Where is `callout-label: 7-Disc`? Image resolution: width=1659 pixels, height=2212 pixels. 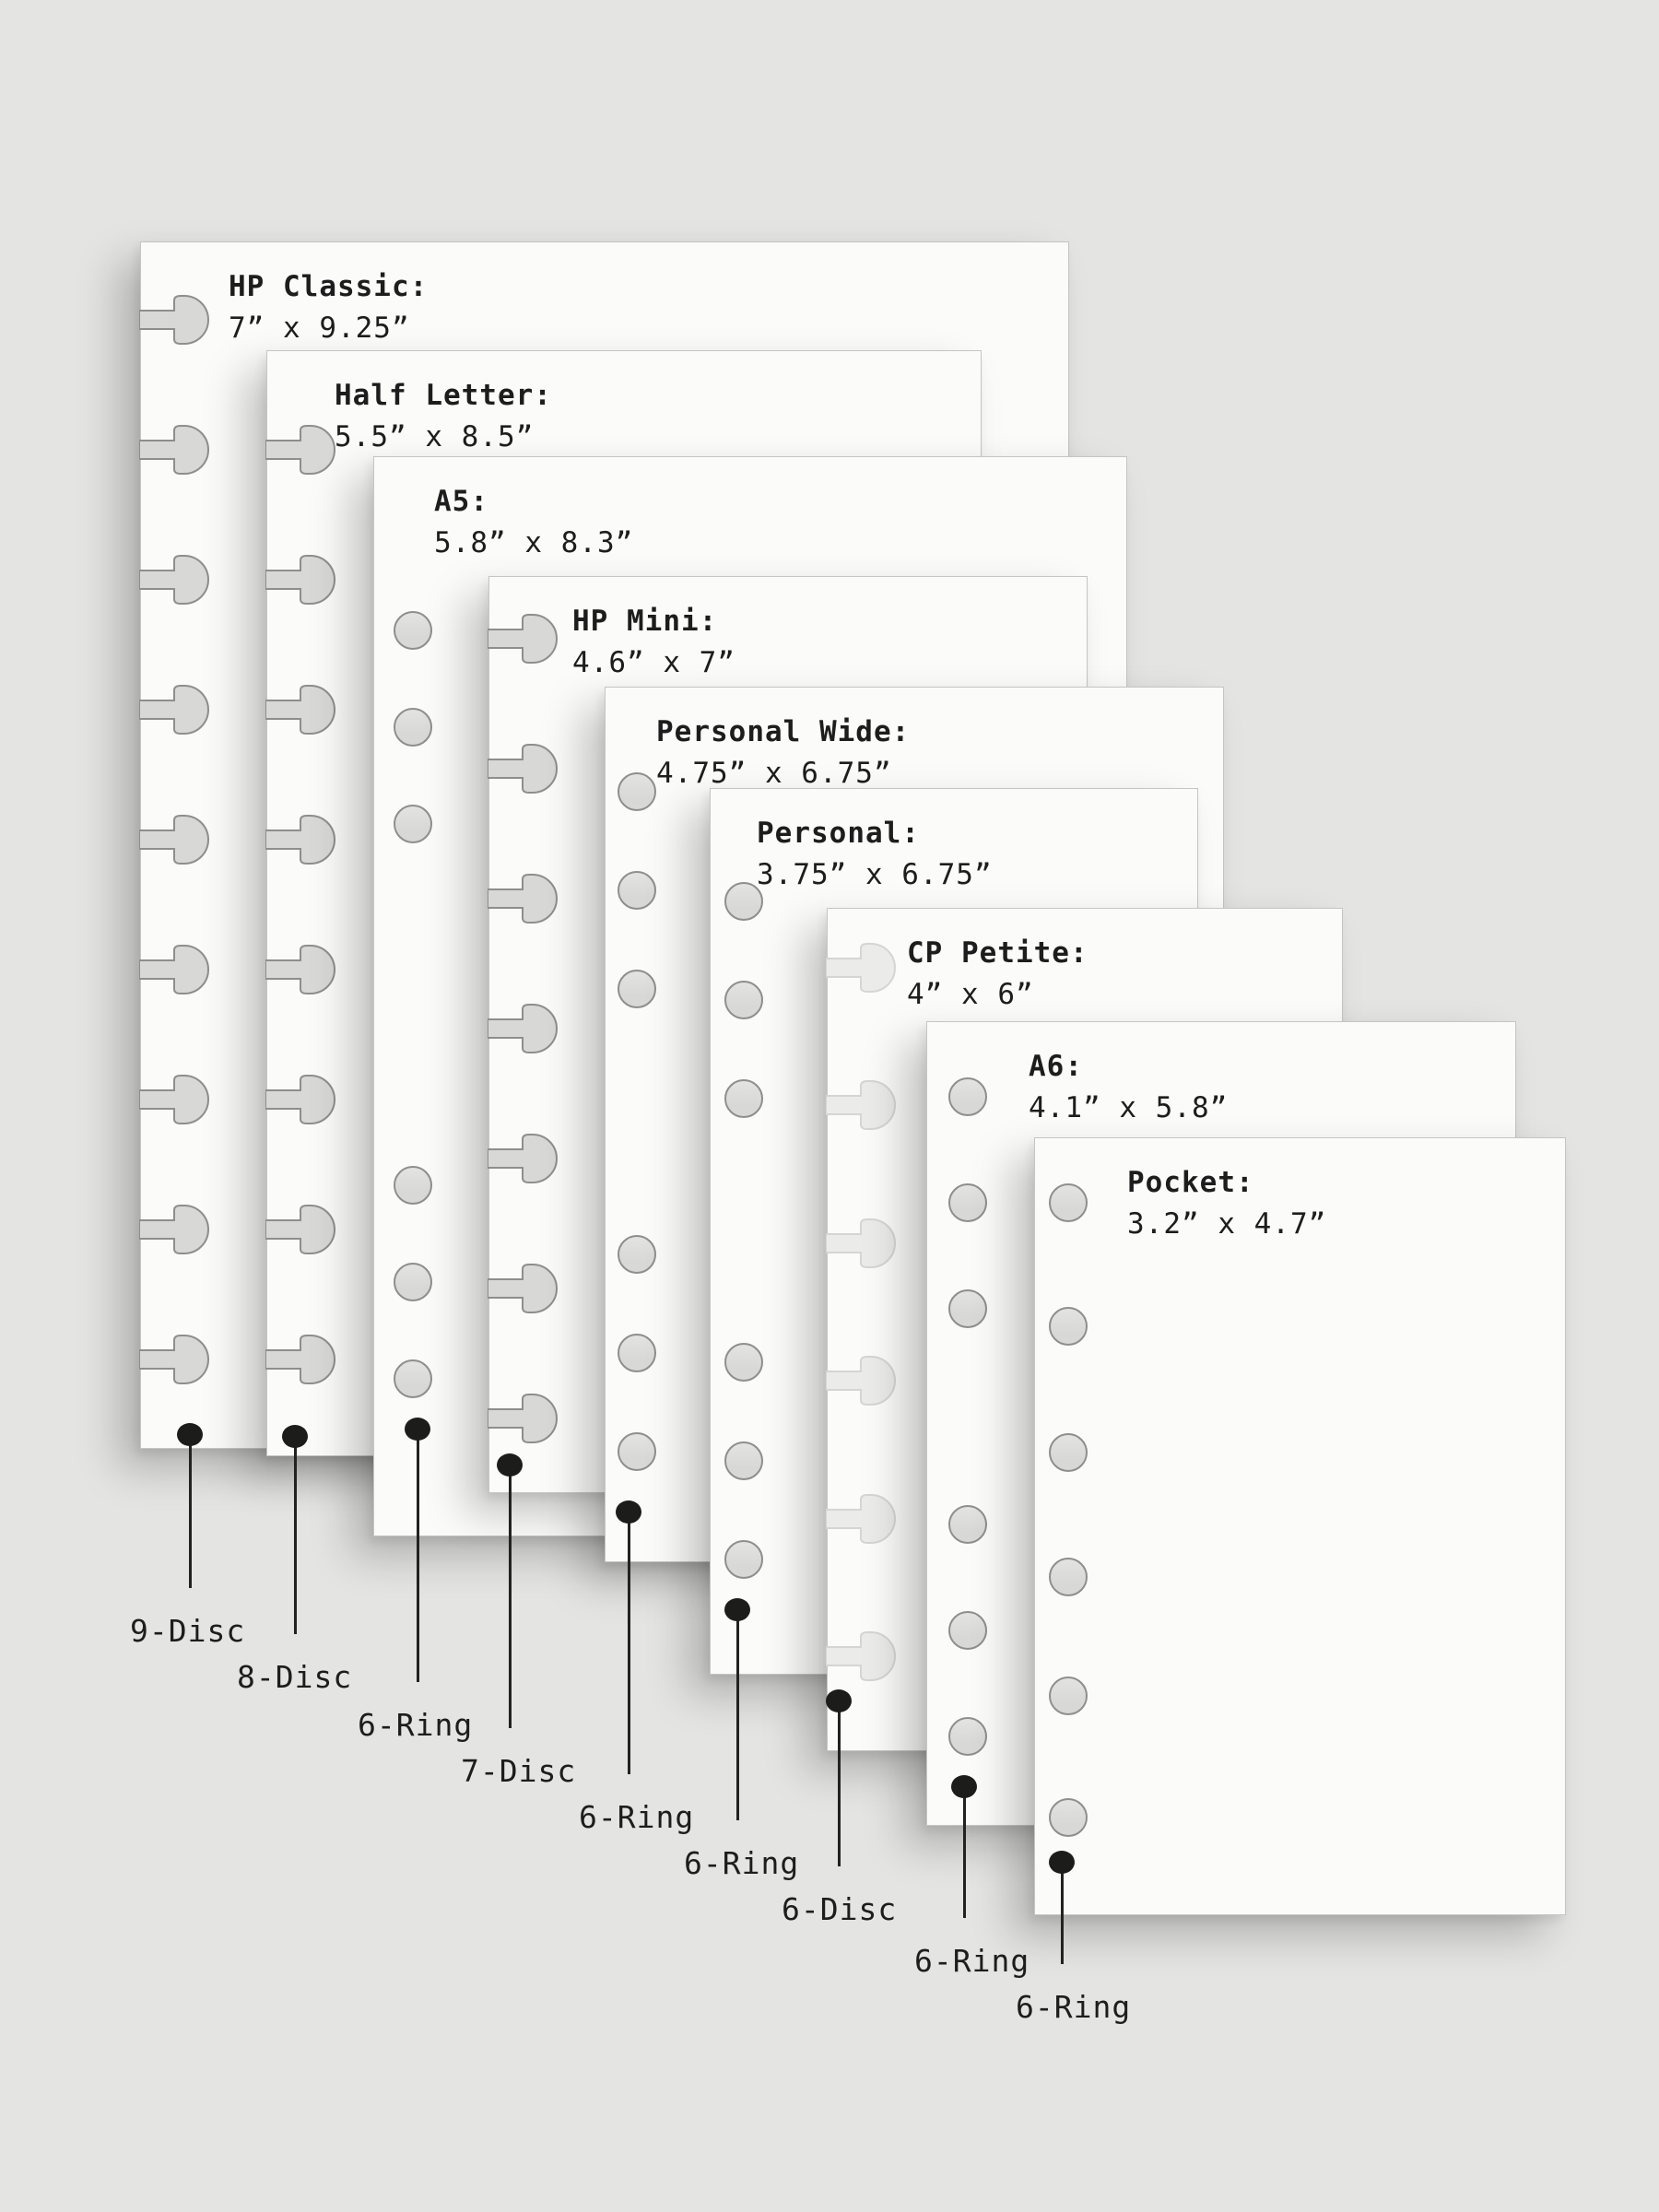 callout-label: 7-Disc is located at coordinates (519, 1771).